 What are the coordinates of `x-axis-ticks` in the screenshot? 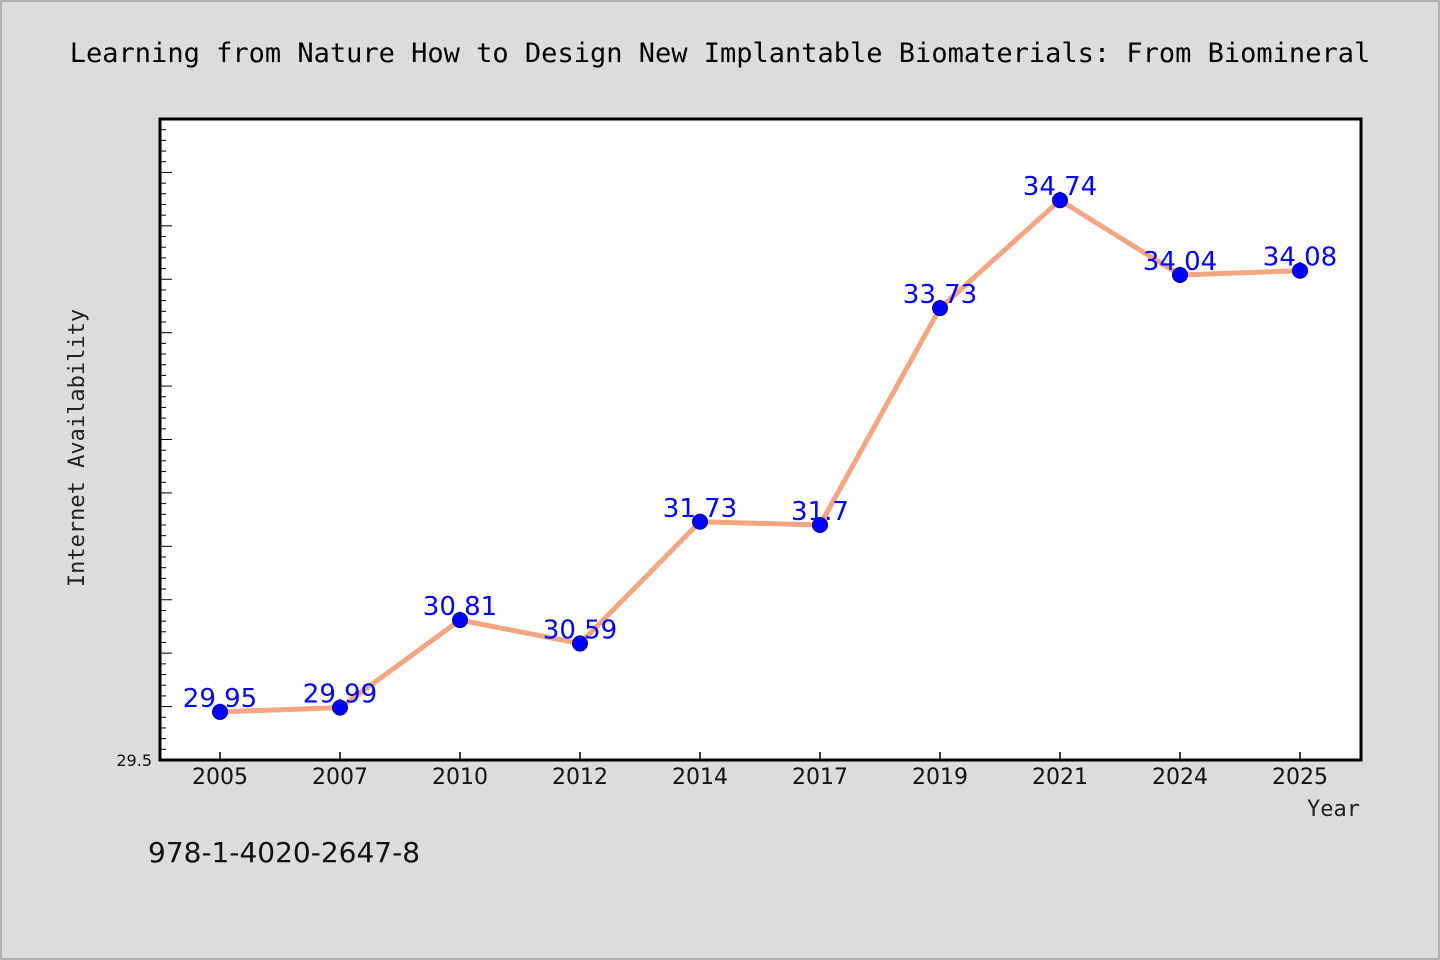 It's located at (760, 756).